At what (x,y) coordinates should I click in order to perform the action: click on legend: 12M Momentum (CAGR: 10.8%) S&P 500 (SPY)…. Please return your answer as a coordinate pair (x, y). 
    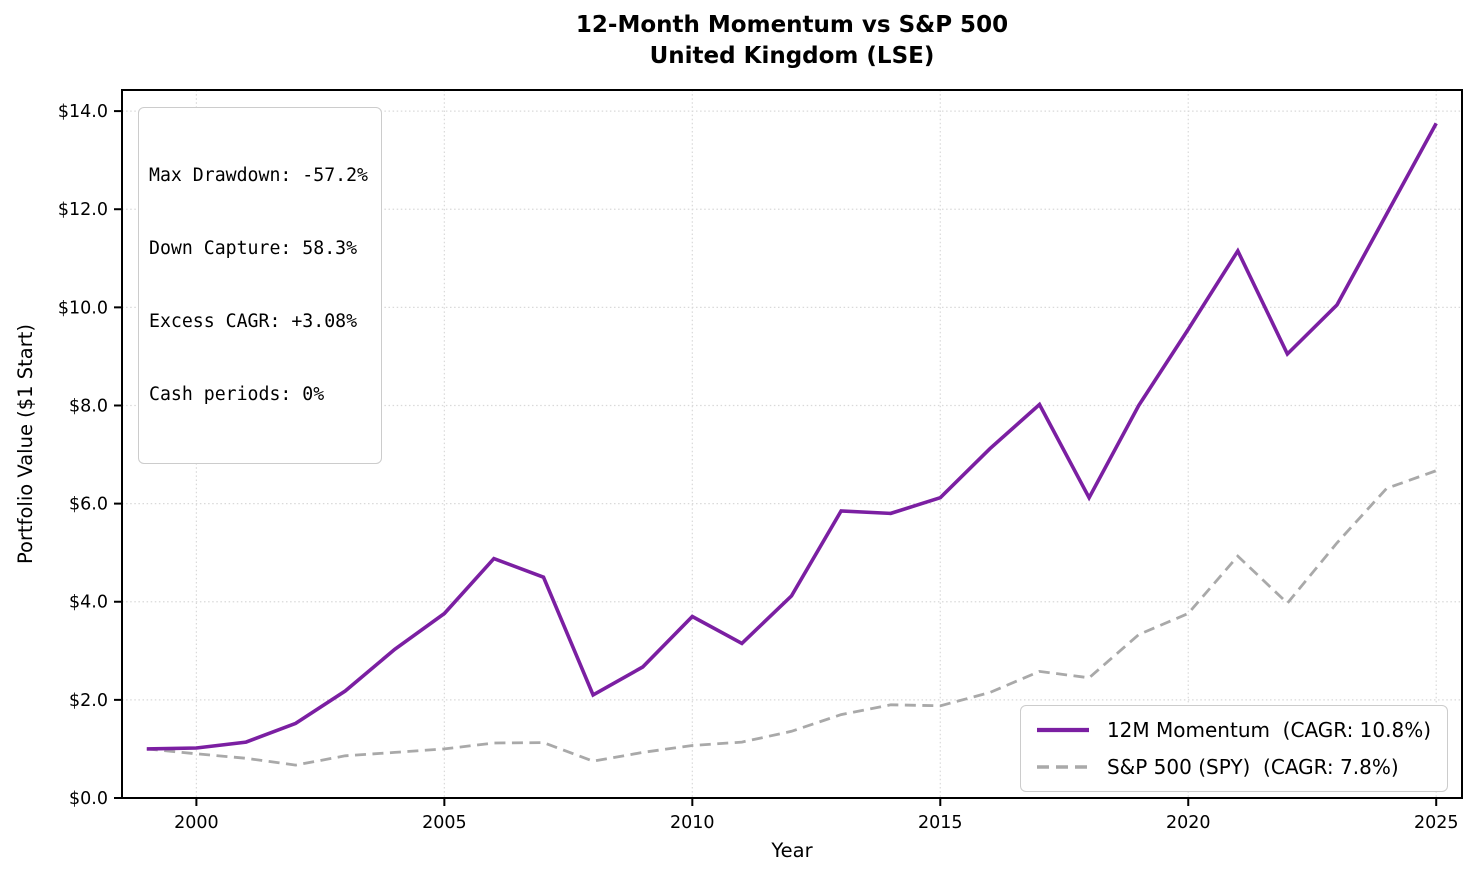
    Looking at the image, I should click on (1233, 748).